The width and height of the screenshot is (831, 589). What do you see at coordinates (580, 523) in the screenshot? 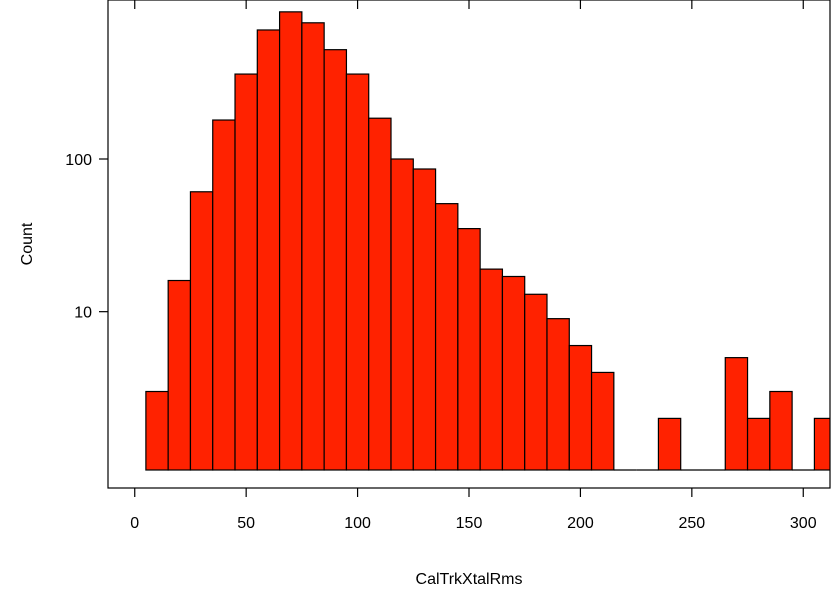
I see `x-tick-label: 200` at bounding box center [580, 523].